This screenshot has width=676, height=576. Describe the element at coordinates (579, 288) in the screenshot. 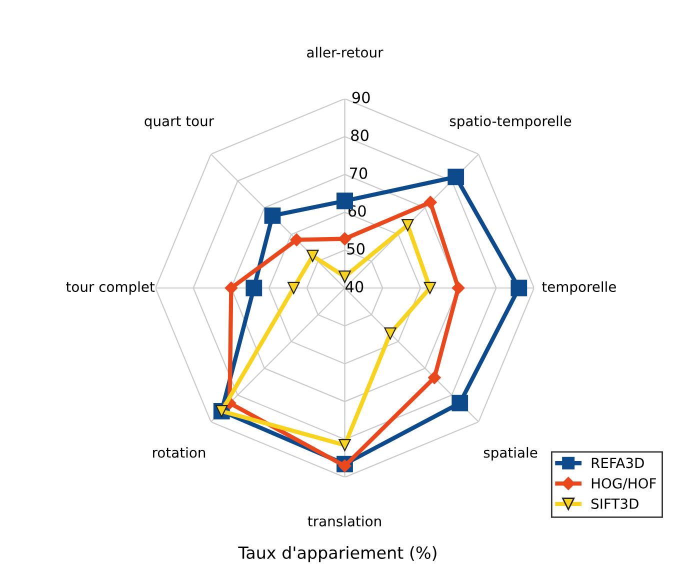

I see `spoke-label: temporelle` at that location.